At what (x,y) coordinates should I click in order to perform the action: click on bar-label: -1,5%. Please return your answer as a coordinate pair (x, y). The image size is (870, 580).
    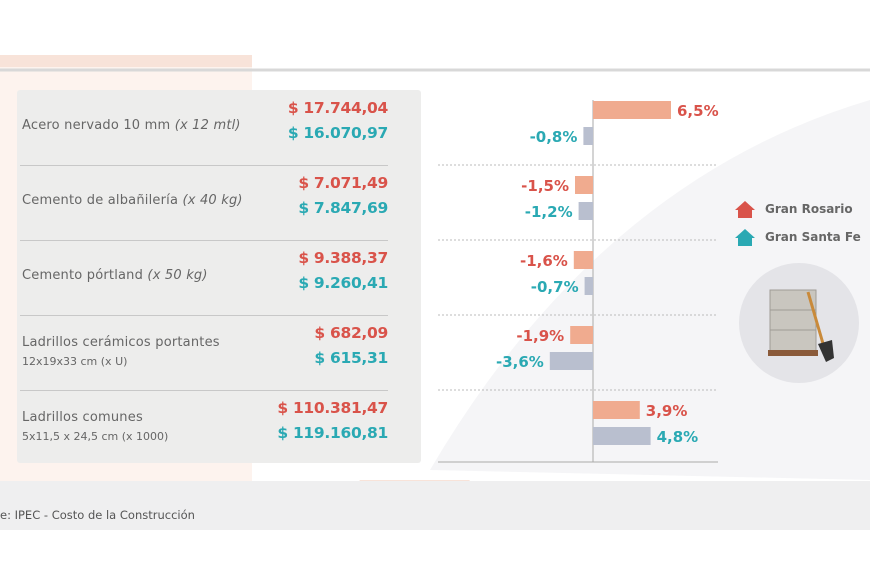
    Looking at the image, I should click on (545, 186).